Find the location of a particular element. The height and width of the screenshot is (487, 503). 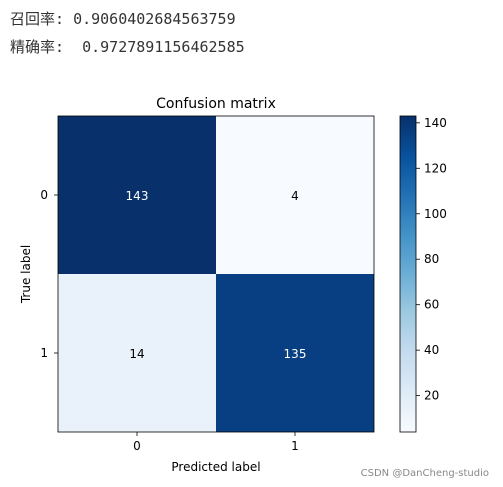

chart-title: Confusion matrix is located at coordinates (216, 104).